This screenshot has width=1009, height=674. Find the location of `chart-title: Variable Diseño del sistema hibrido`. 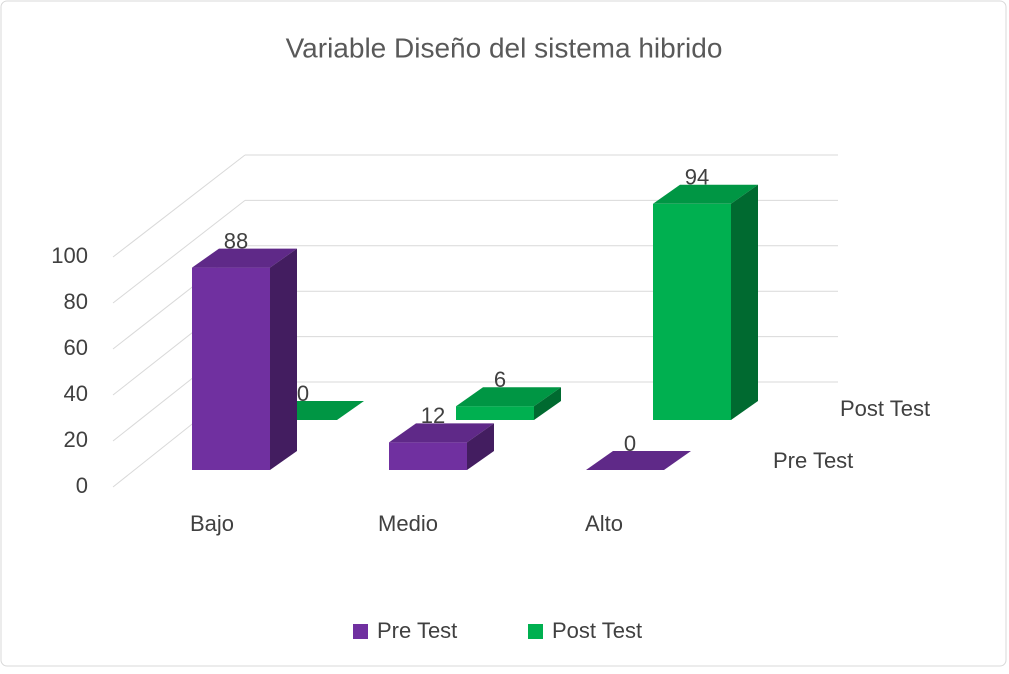

chart-title: Variable Diseño del sistema hibrido is located at coordinates (504, 47).